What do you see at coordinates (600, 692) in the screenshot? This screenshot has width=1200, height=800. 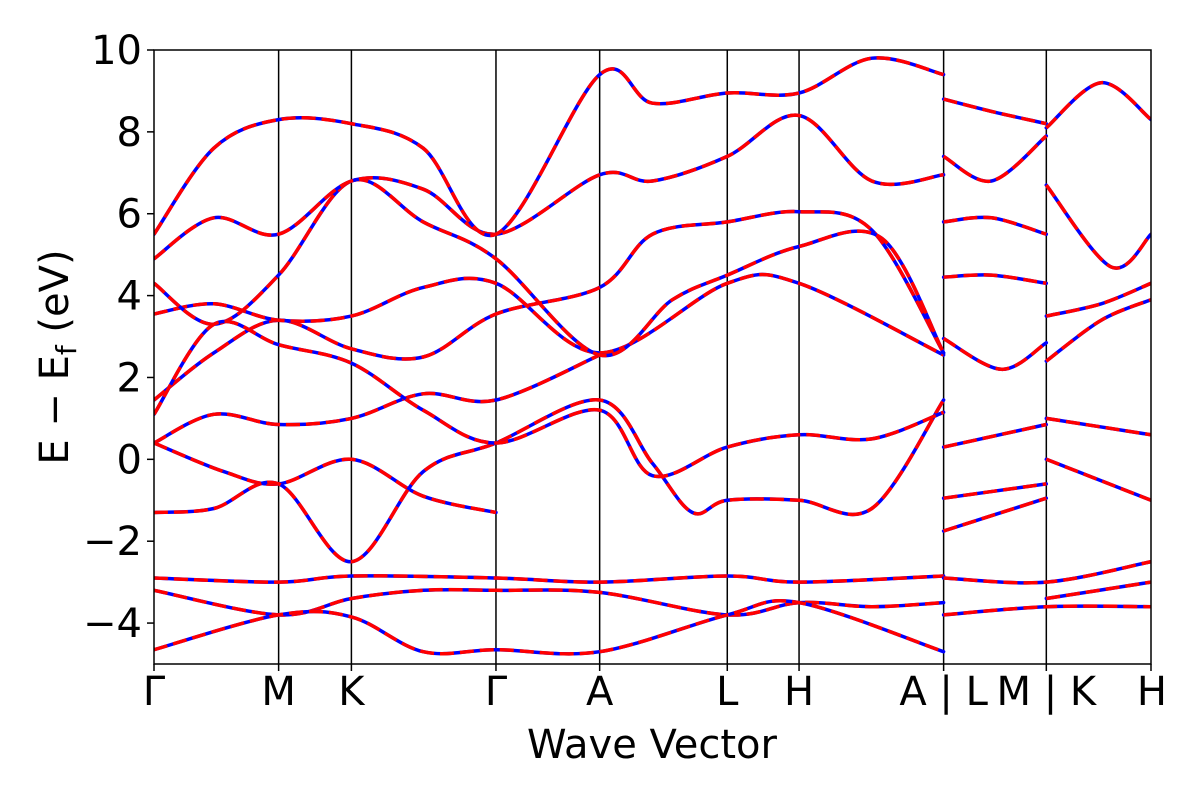 I see `x-tick-label: A` at bounding box center [600, 692].